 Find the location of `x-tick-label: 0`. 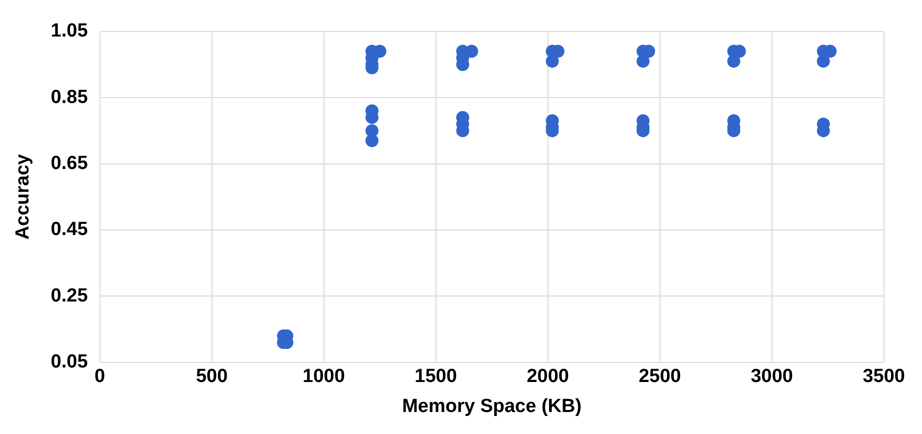

x-tick-label: 0 is located at coordinates (100, 377).